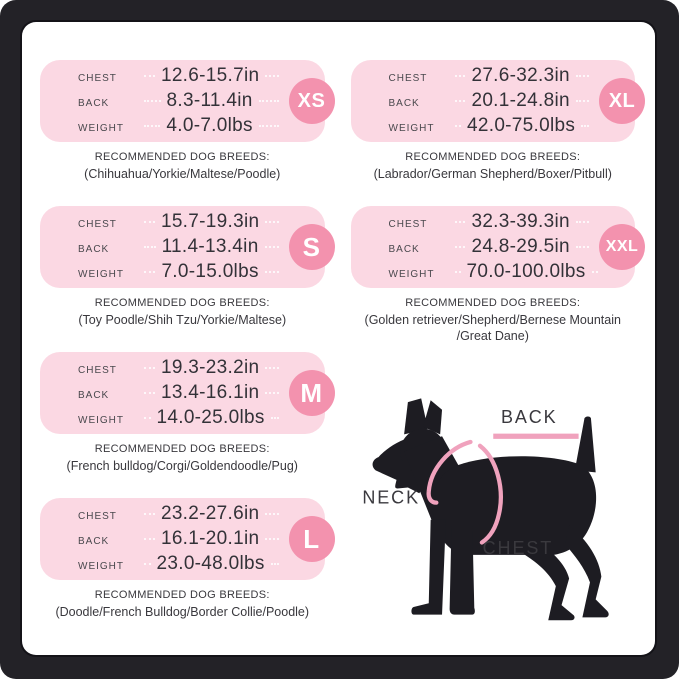 The height and width of the screenshot is (679, 679). I want to click on measurement-row: BACK 13.4-16.1in, so click(182, 393).